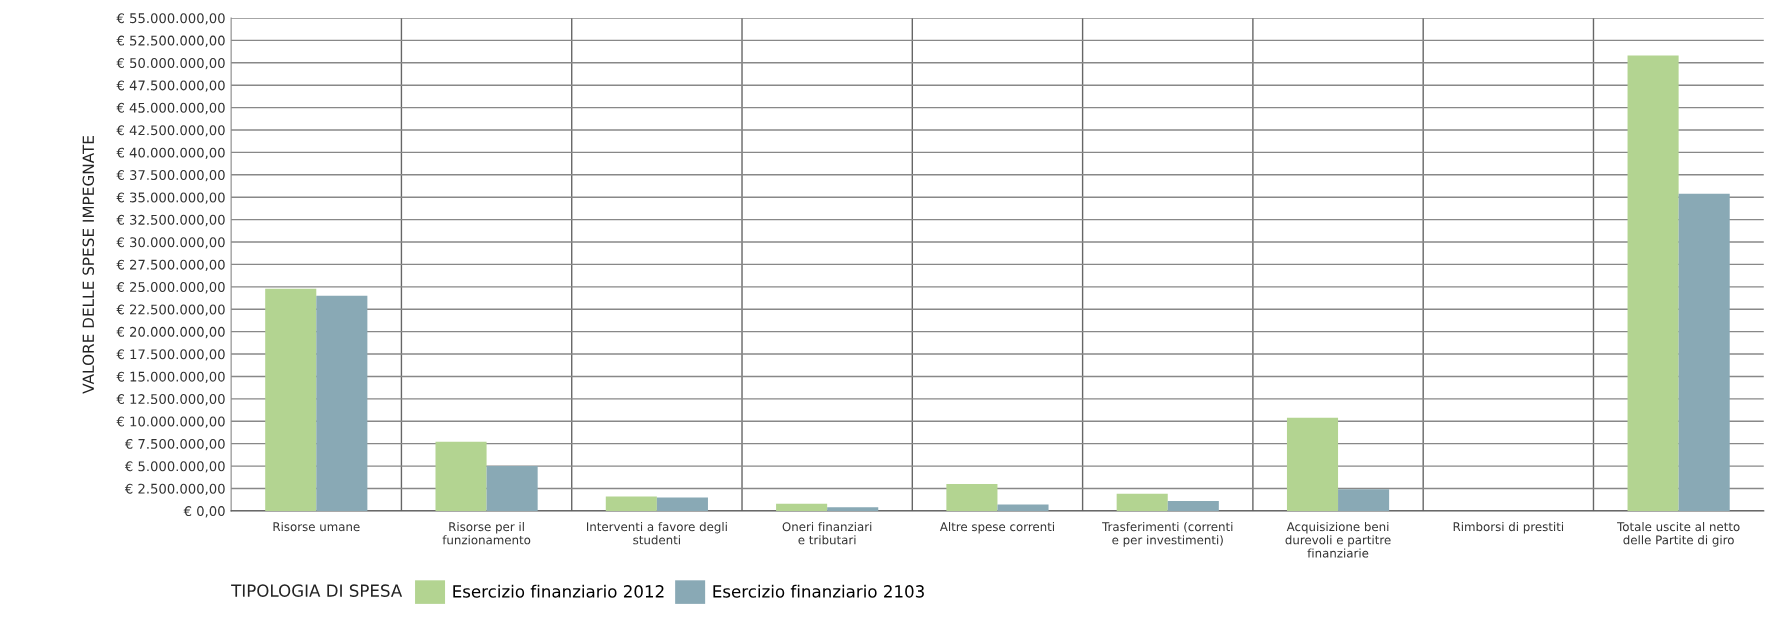  What do you see at coordinates (170, 176) in the screenshot?
I see `y-tick-label: € 37.500.000,00` at bounding box center [170, 176].